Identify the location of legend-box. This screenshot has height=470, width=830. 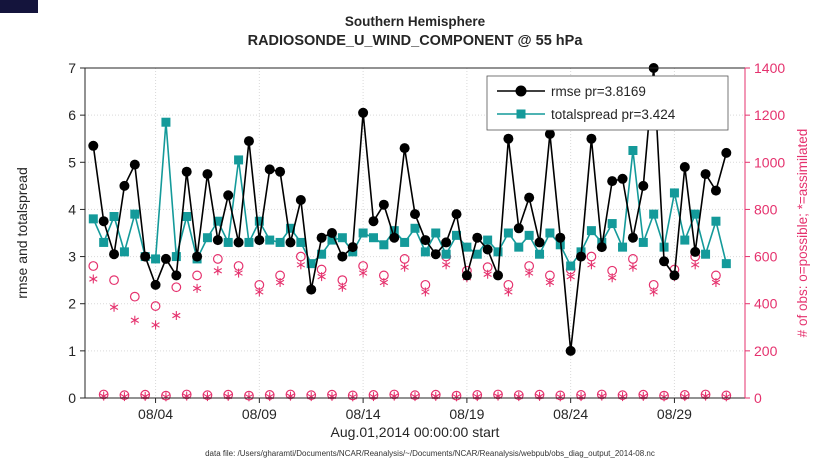
(607, 103).